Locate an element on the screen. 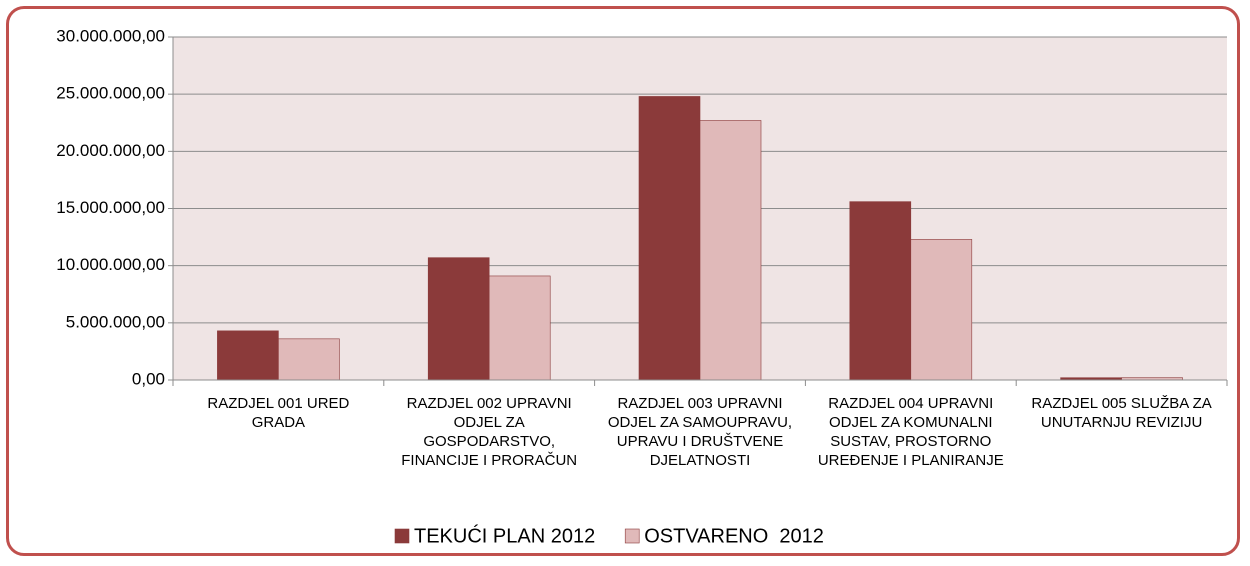 Image resolution: width=1250 pixels, height=566 pixels. x-tick-label: RAZDJEL 005 SLUŽBA ZA UNUTARNJU REVIZIJU is located at coordinates (1121, 413).